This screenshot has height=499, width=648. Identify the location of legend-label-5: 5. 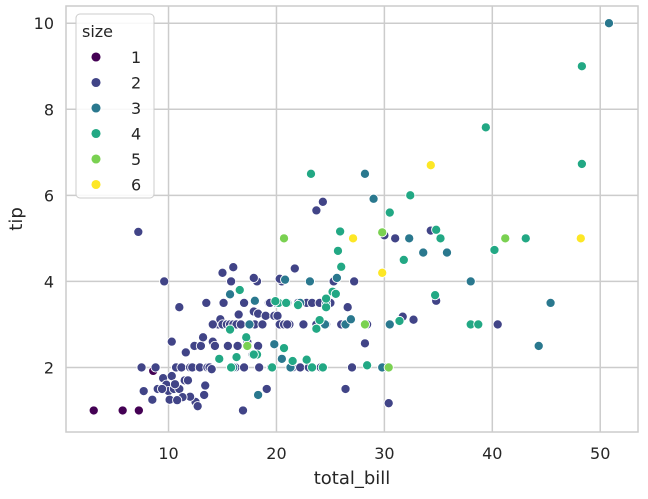
(136, 159).